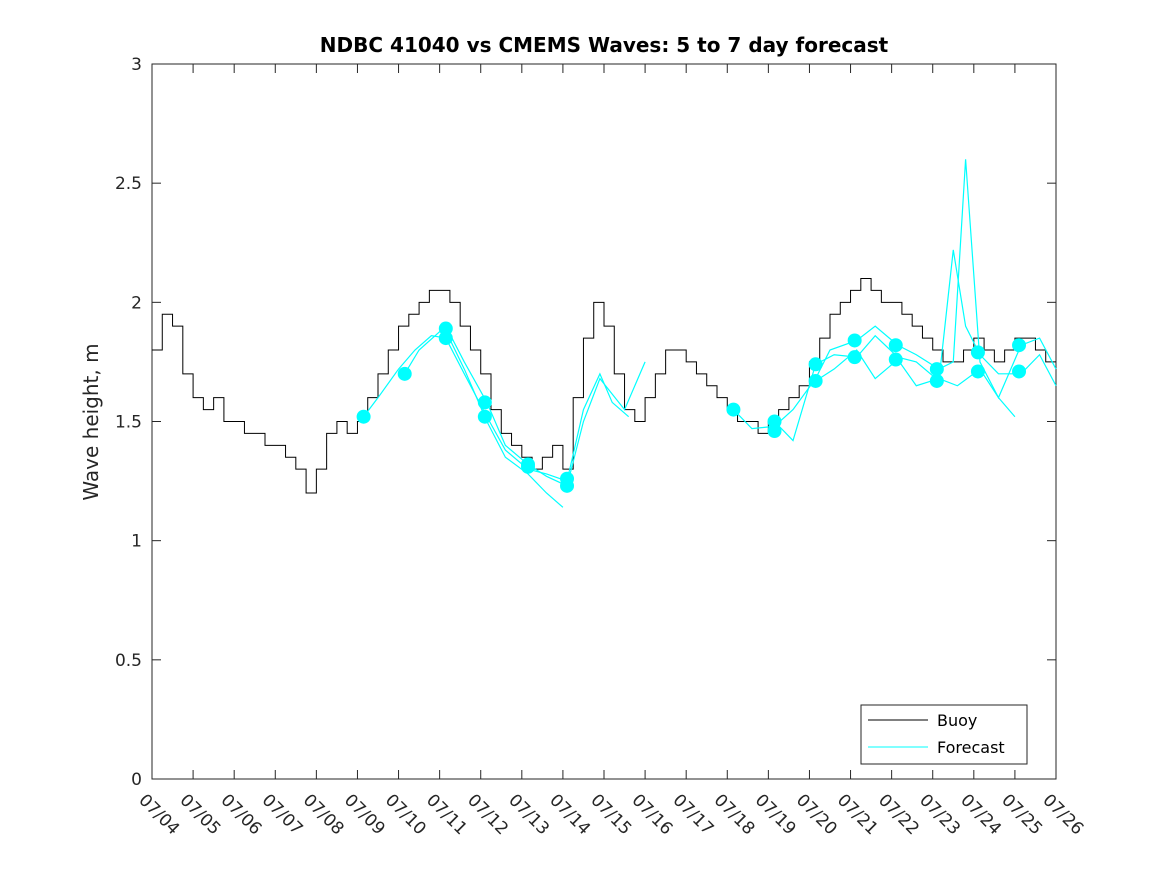  Describe the element at coordinates (136, 780) in the screenshot. I see `y-tick-label: 0` at that location.